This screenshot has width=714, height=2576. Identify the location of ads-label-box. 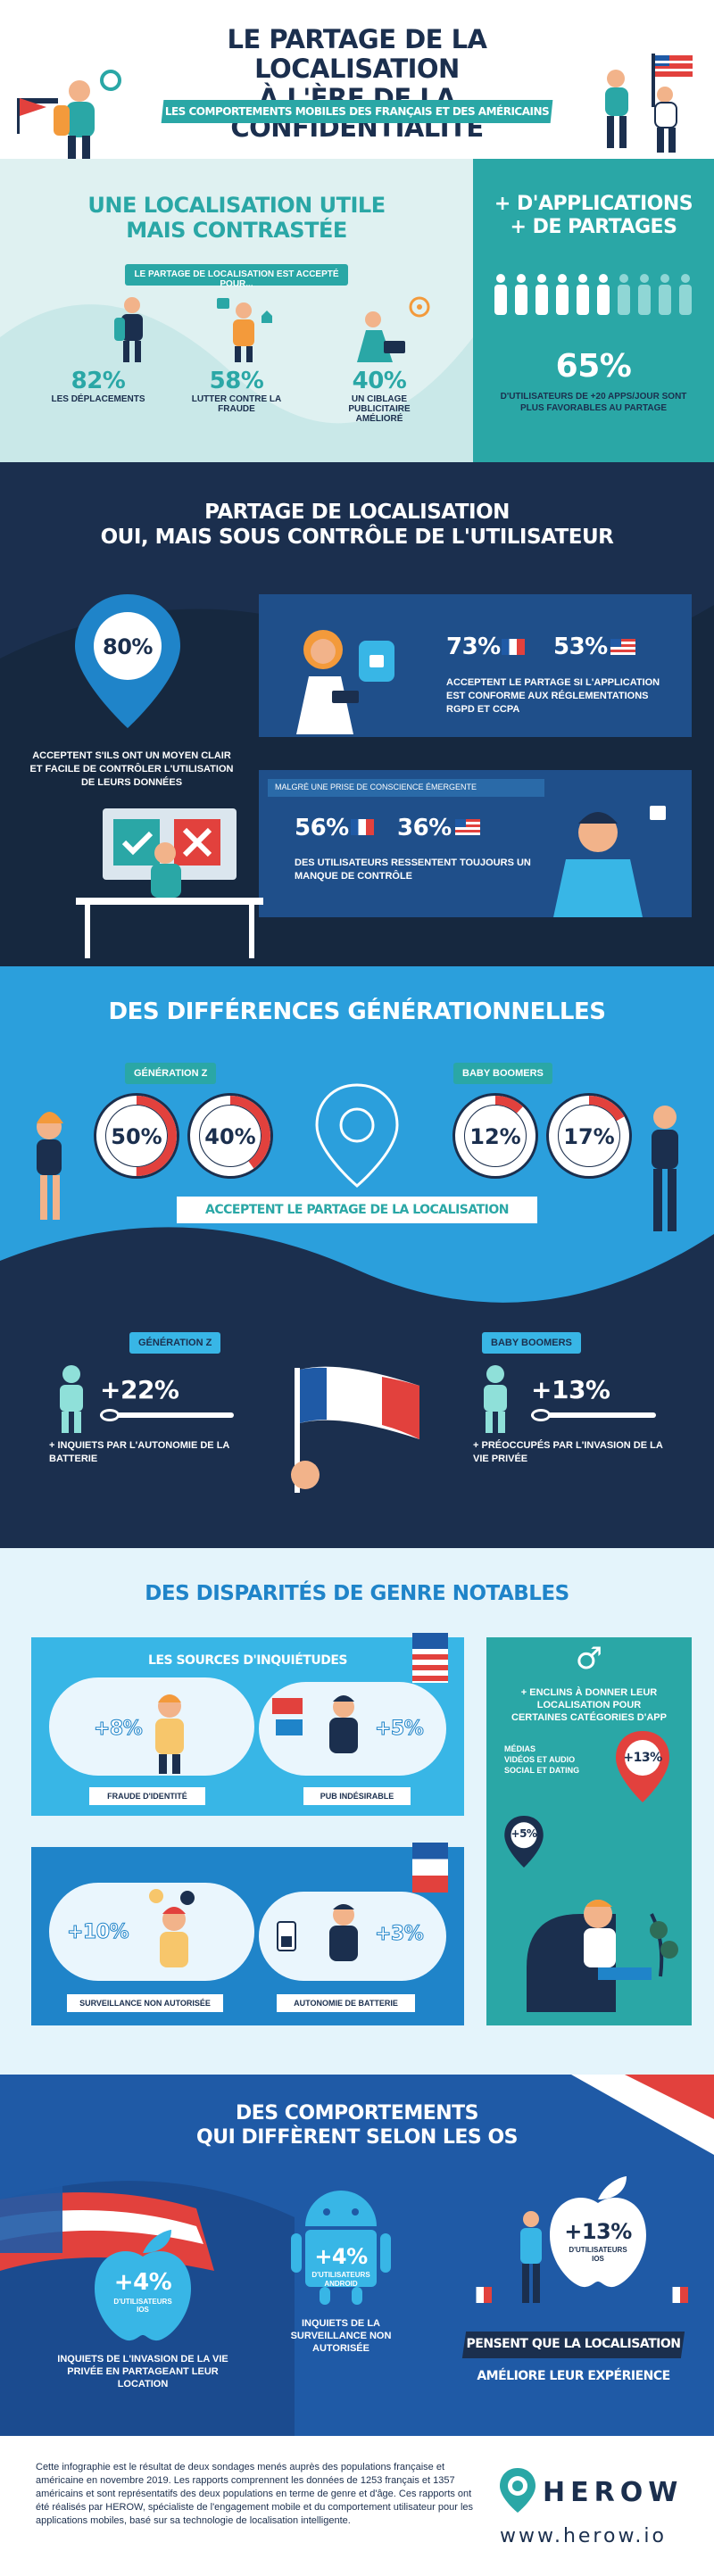
(357, 1796).